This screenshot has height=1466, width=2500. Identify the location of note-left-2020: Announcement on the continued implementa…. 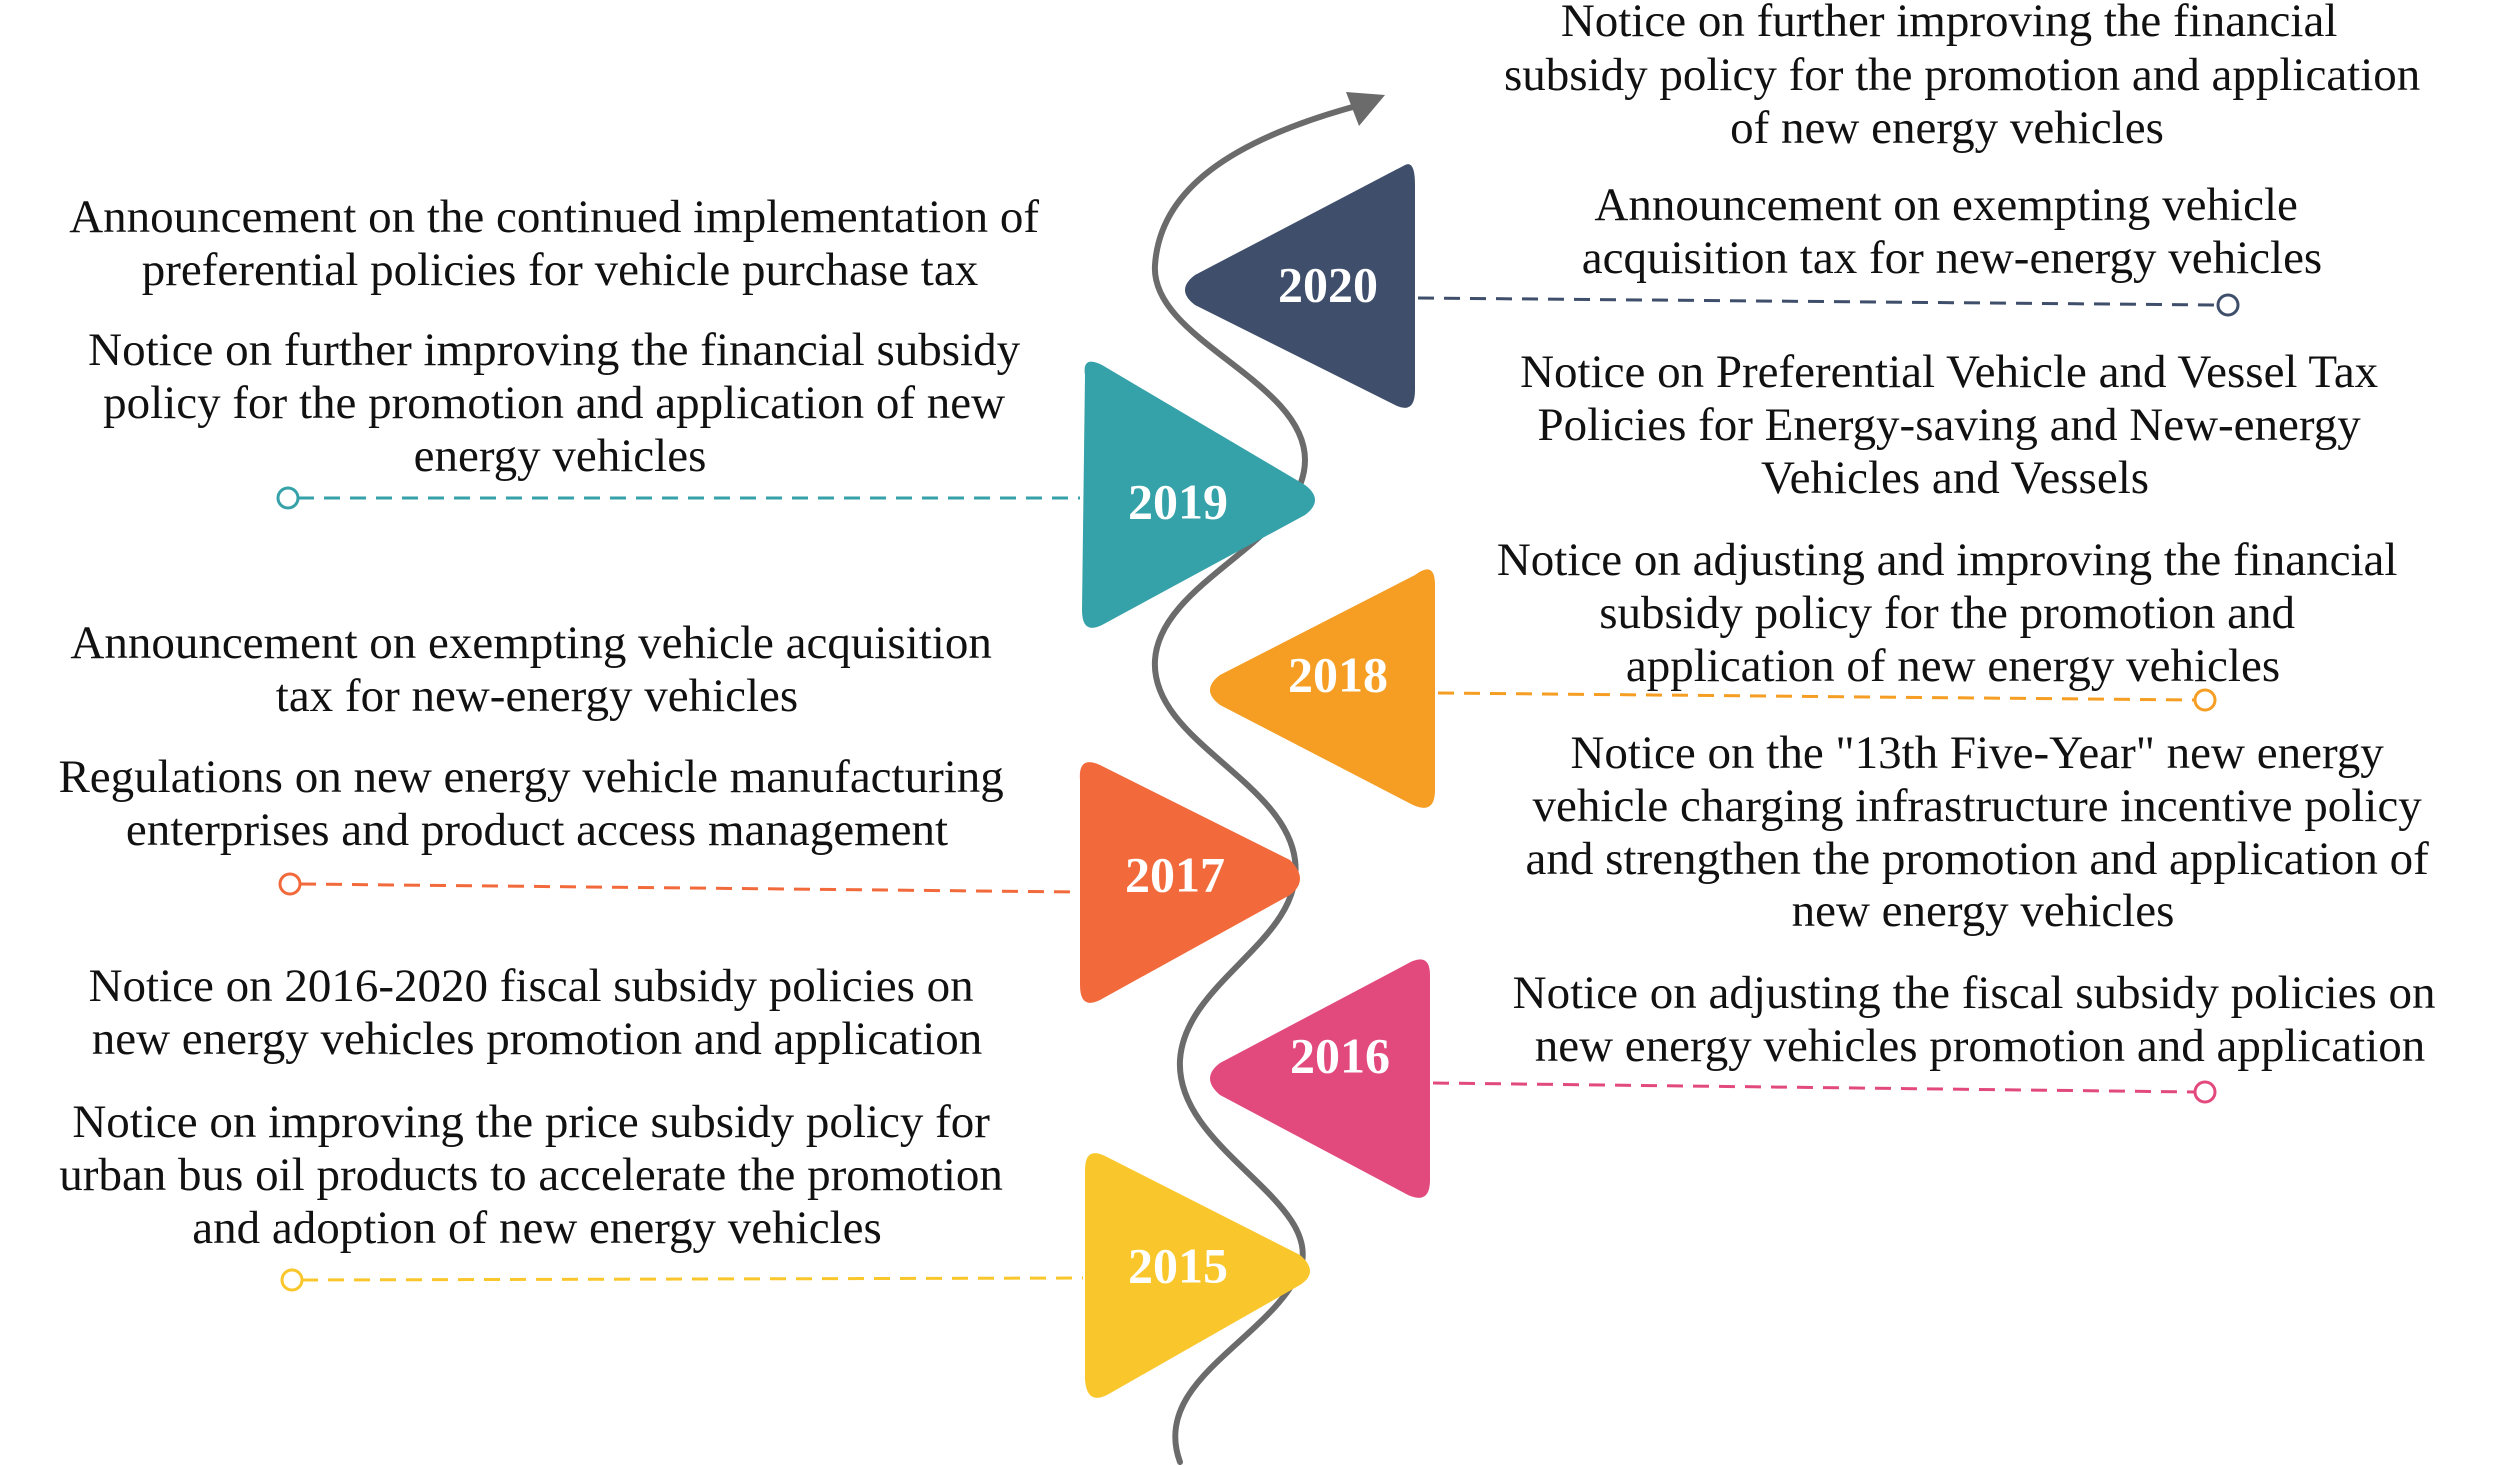
(560, 243).